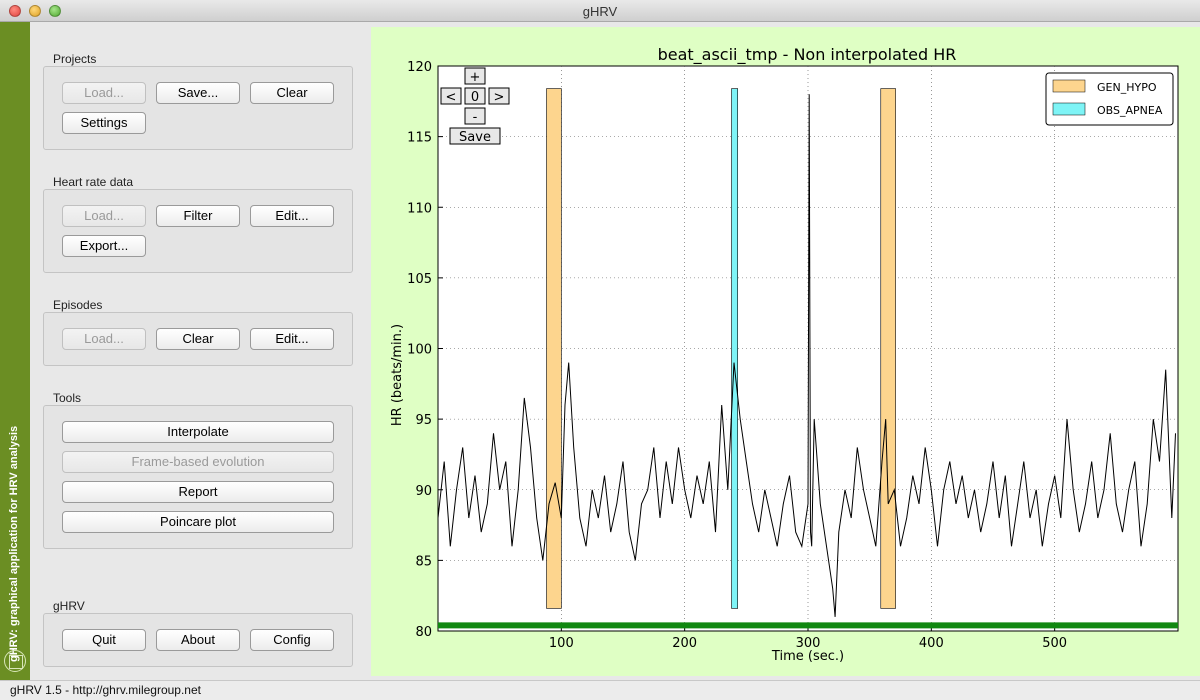 The width and height of the screenshot is (1200, 700). I want to click on hr-filter-button: Filter, so click(198, 216).